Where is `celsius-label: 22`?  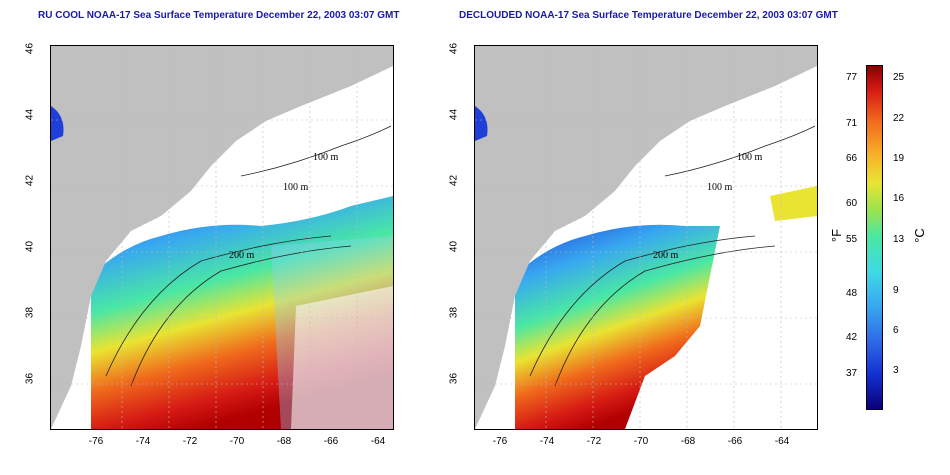
celsius-label: 22 is located at coordinates (899, 118).